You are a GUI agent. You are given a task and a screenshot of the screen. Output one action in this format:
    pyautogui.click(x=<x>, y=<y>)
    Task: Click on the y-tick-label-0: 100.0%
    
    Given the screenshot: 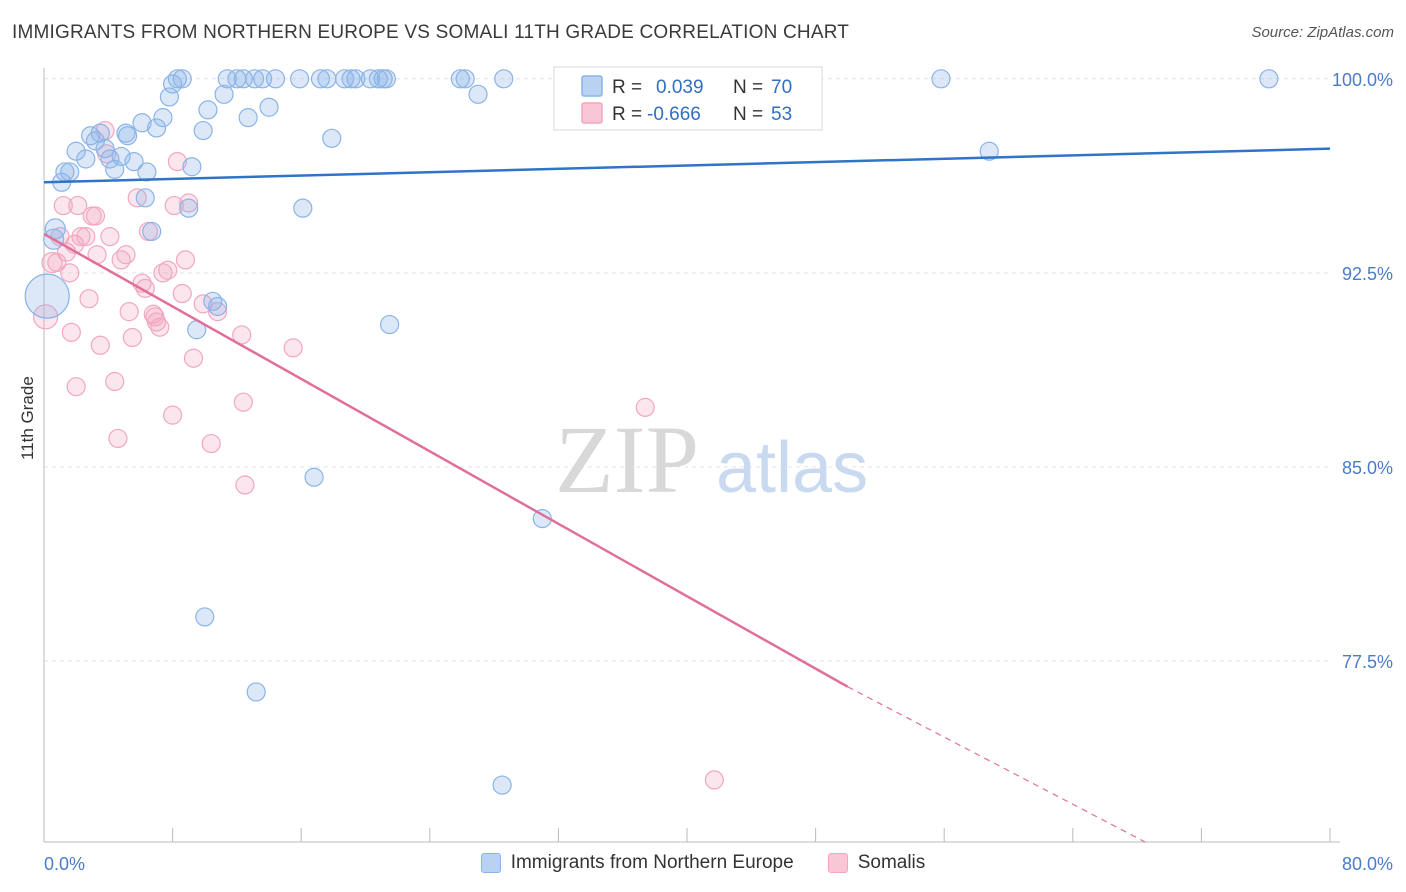 What is the action you would take?
    pyautogui.click(x=1362, y=80)
    